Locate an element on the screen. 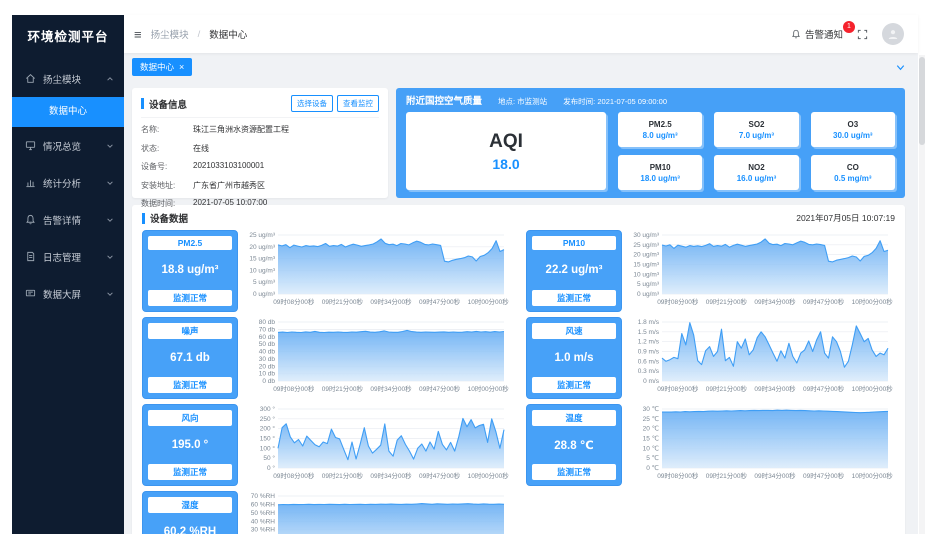 This screenshot has width=927, height=534. svg-text: 0.9 m/s is located at coordinates (649, 352).